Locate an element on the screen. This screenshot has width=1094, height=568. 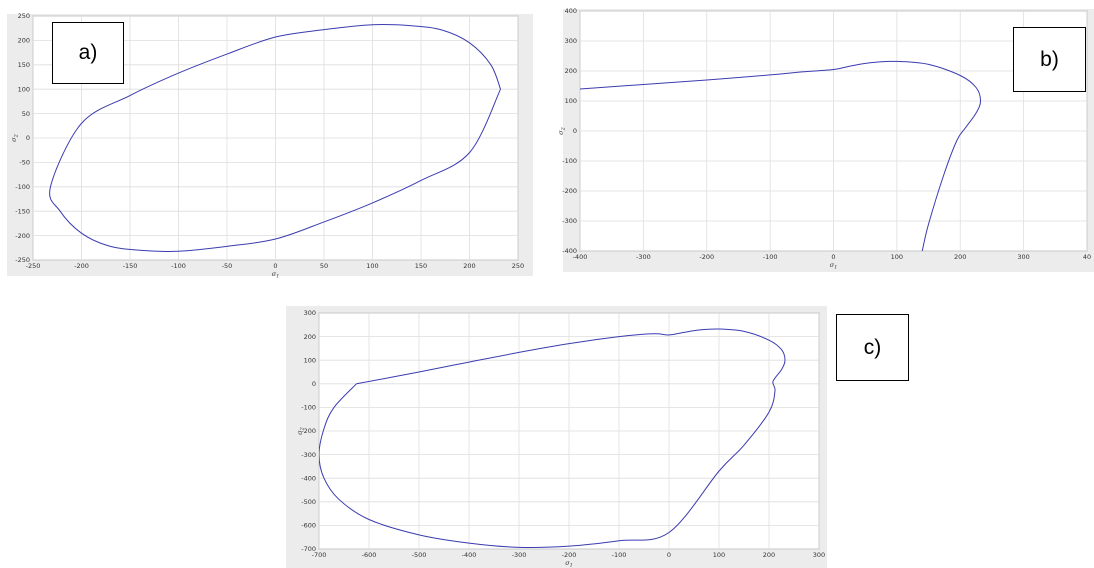
y-tick-label: -600 is located at coordinates (308, 526).